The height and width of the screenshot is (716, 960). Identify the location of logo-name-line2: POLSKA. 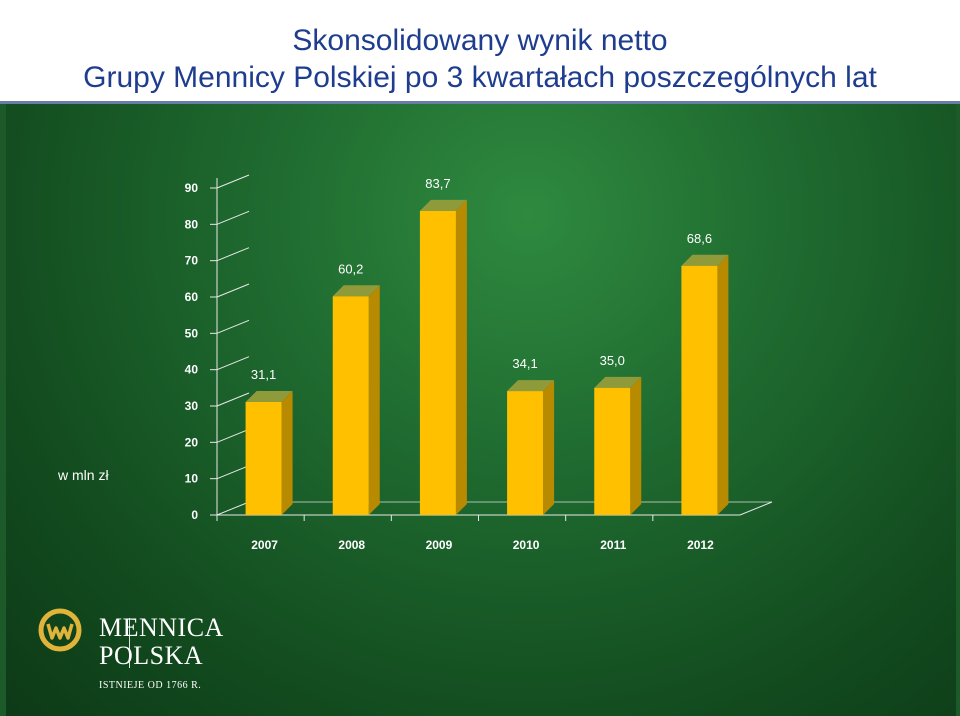
(151, 655).